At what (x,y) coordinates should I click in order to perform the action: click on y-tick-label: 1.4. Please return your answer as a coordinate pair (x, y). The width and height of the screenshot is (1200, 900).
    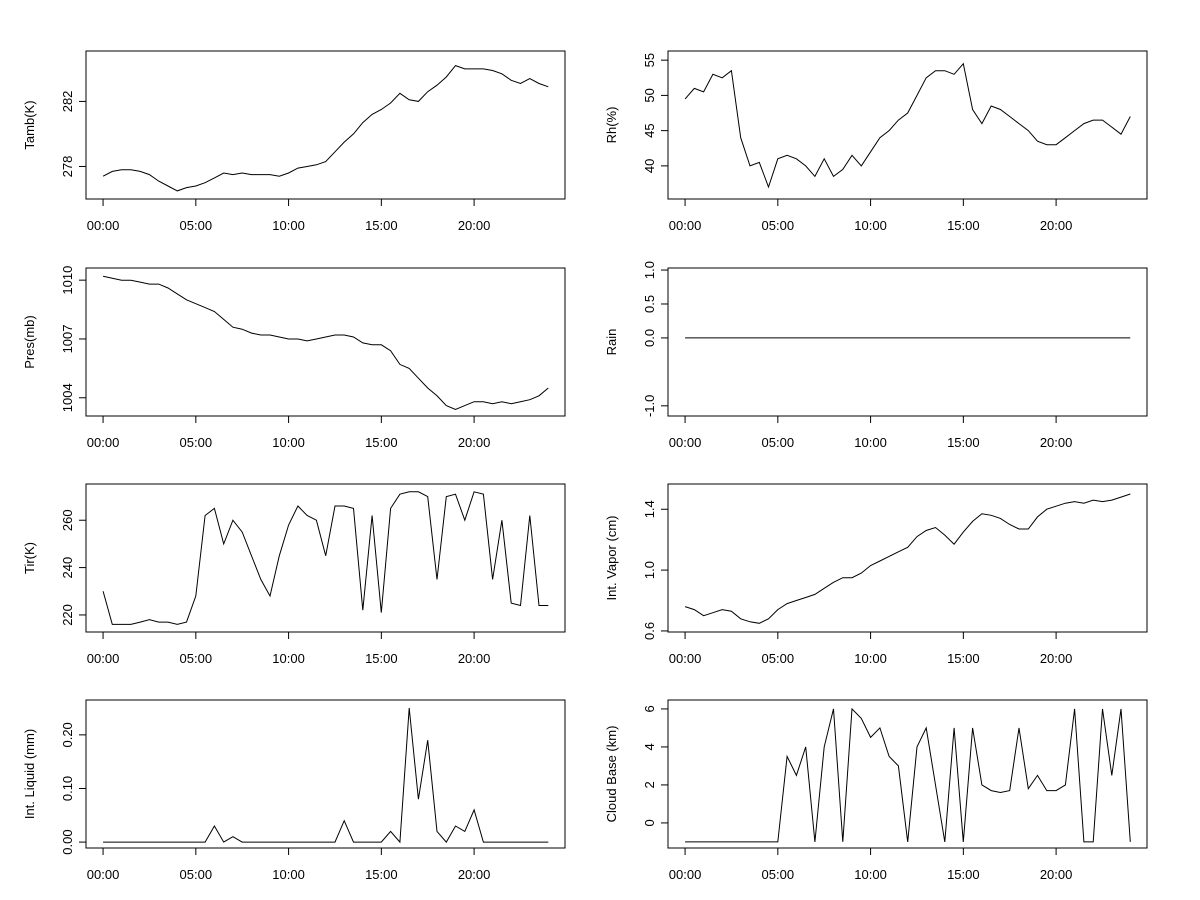
    Looking at the image, I should click on (649, 509).